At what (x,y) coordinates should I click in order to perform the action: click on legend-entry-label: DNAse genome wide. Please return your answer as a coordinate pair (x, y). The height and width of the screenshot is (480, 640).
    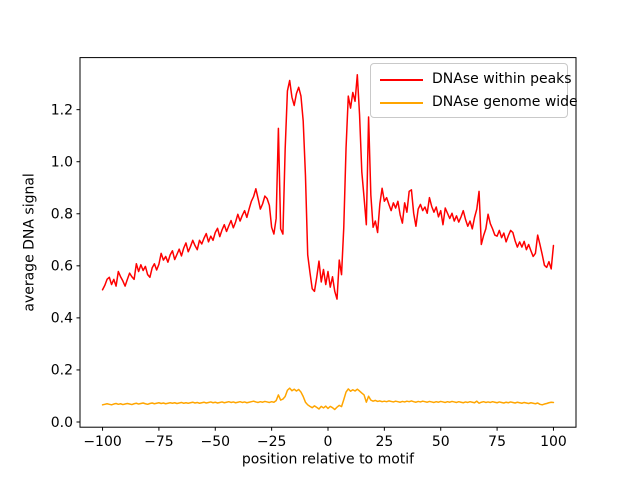
    Looking at the image, I should click on (505, 102).